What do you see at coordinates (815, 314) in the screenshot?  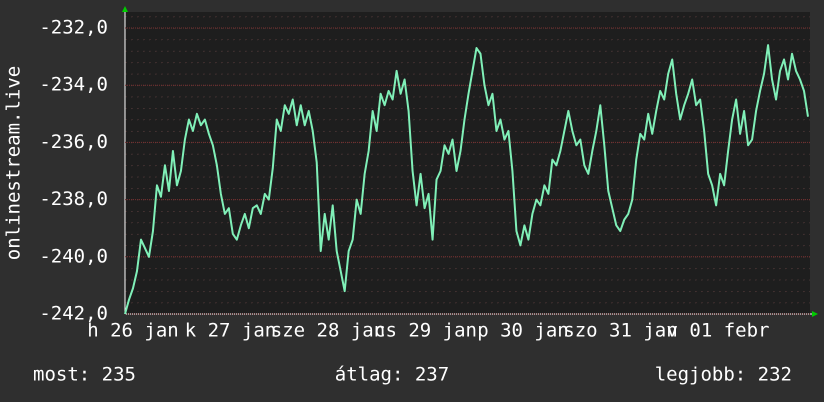 I see `x-arrow` at bounding box center [815, 314].